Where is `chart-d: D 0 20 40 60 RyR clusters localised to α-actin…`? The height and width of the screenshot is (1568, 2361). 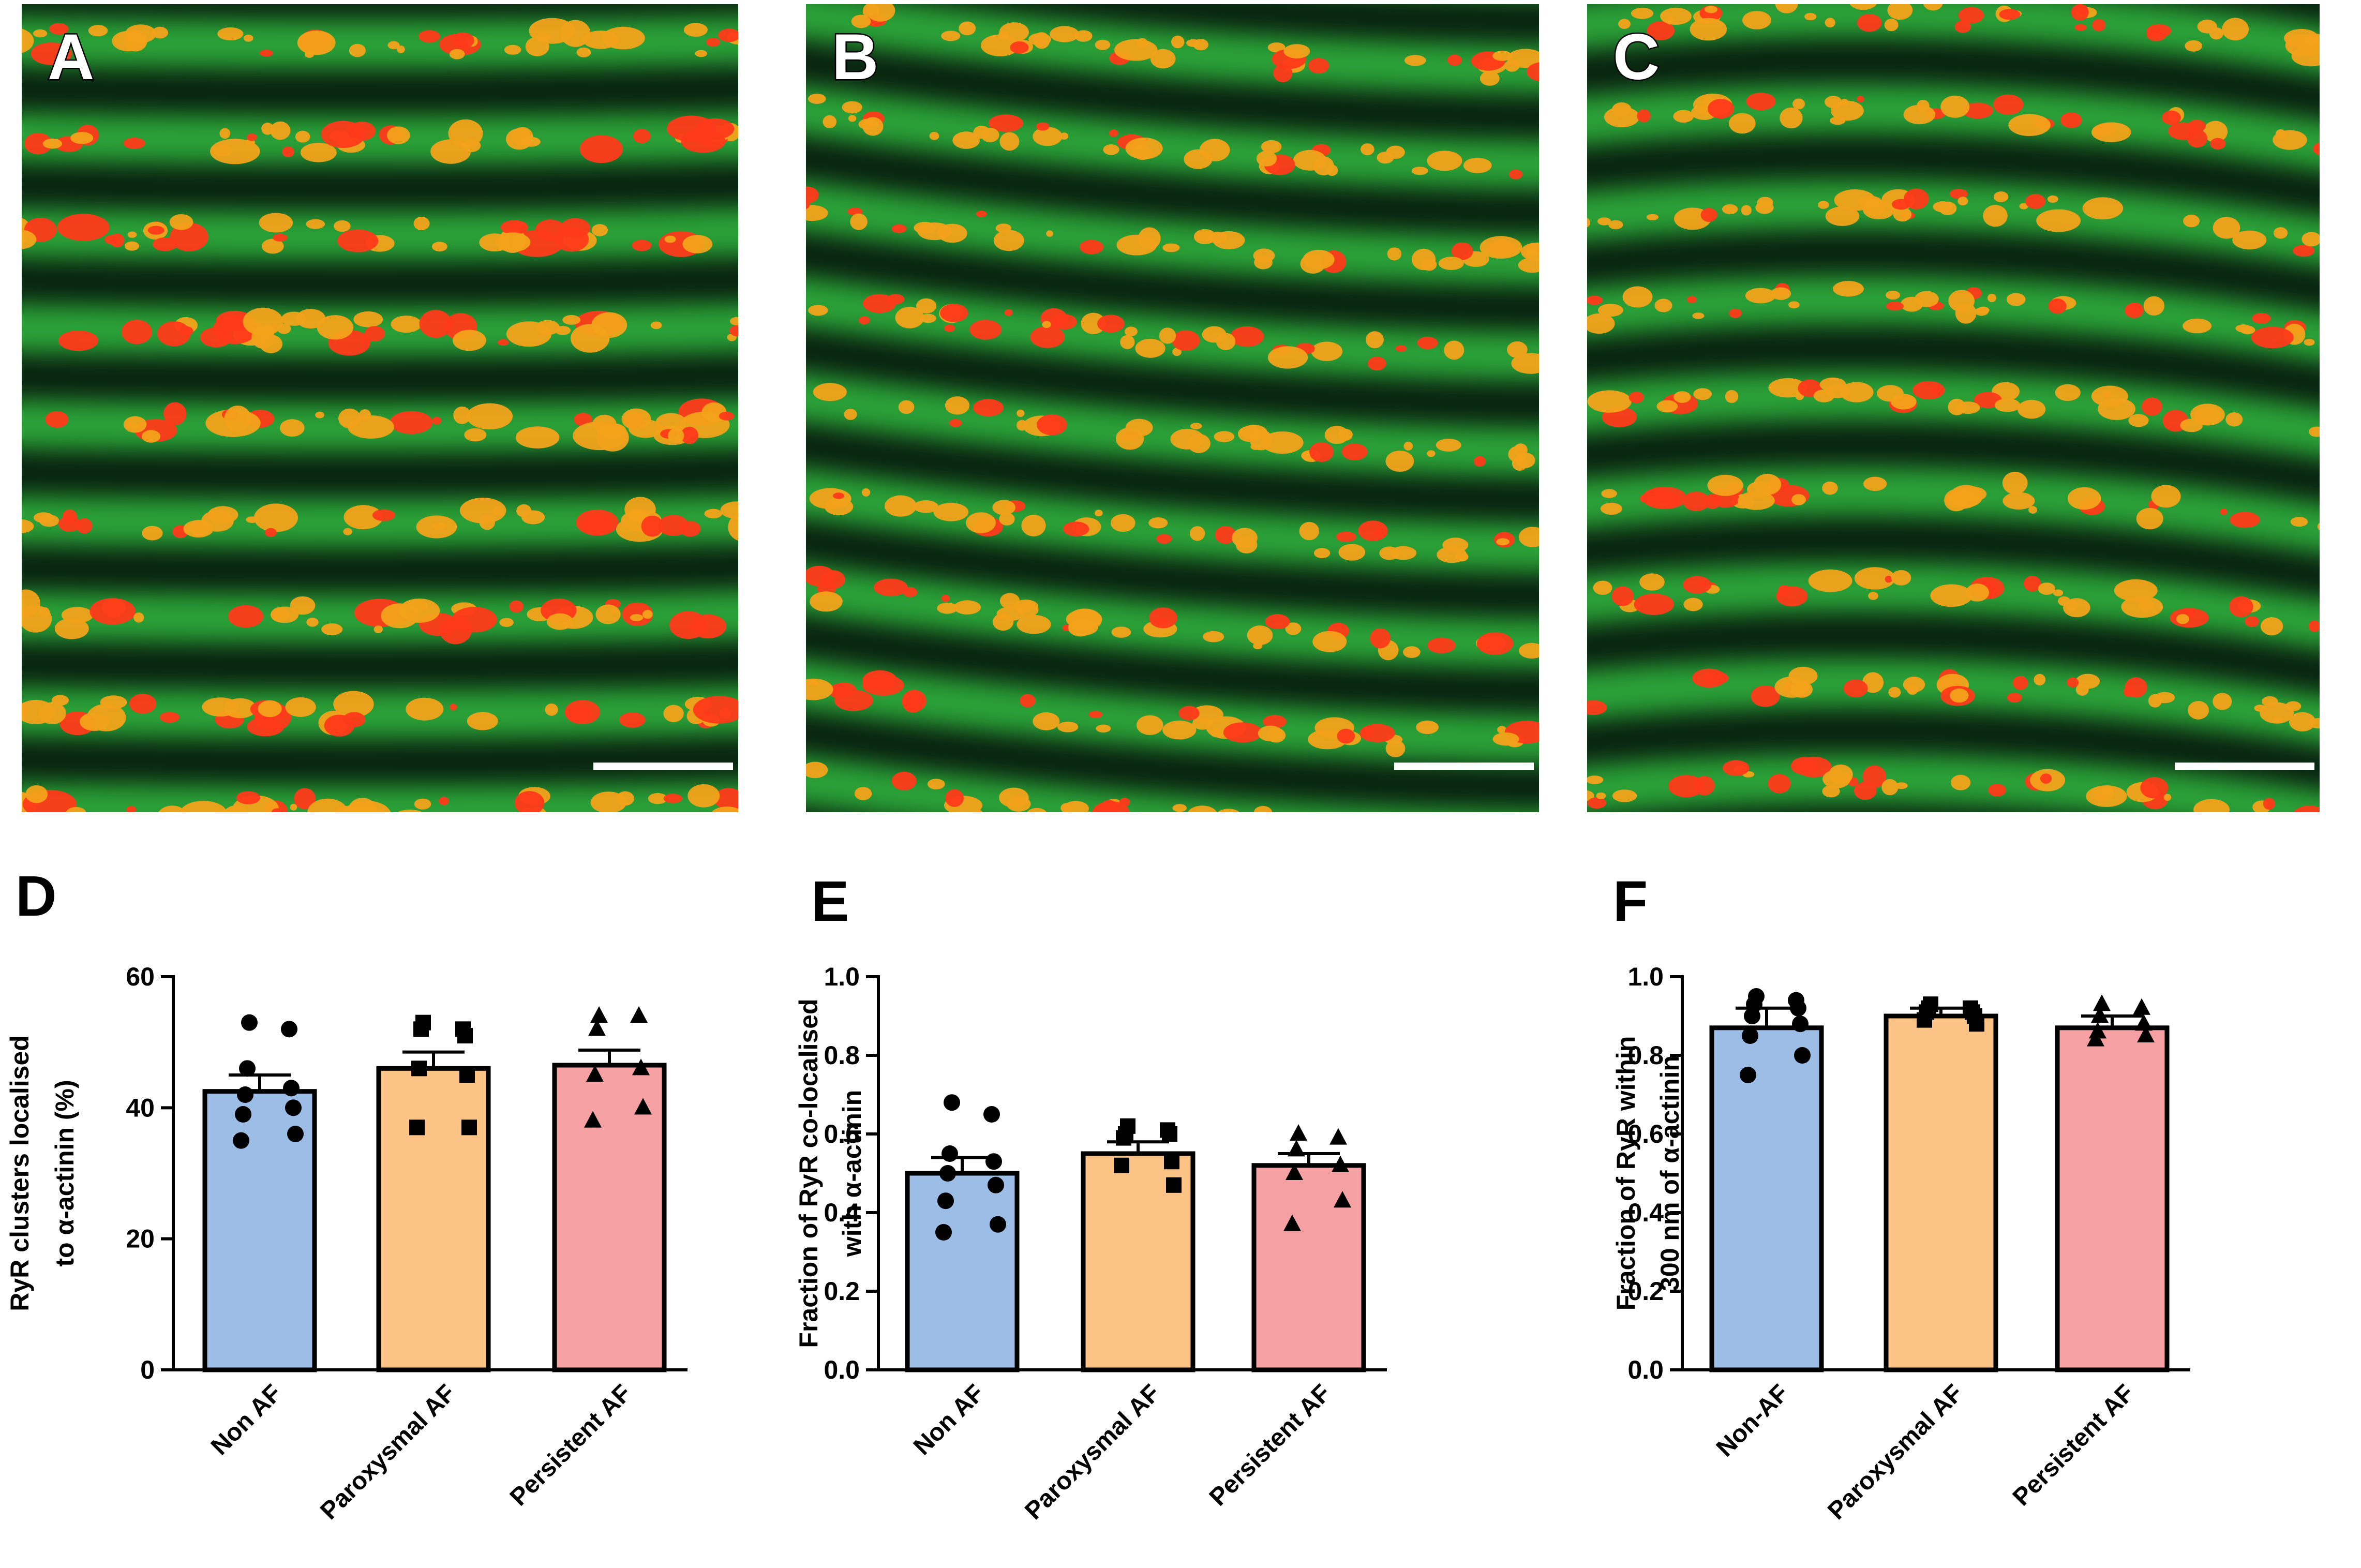
chart-d: D 0 20 40 60 RyR clusters localised to α-actin… is located at coordinates (346, 1194).